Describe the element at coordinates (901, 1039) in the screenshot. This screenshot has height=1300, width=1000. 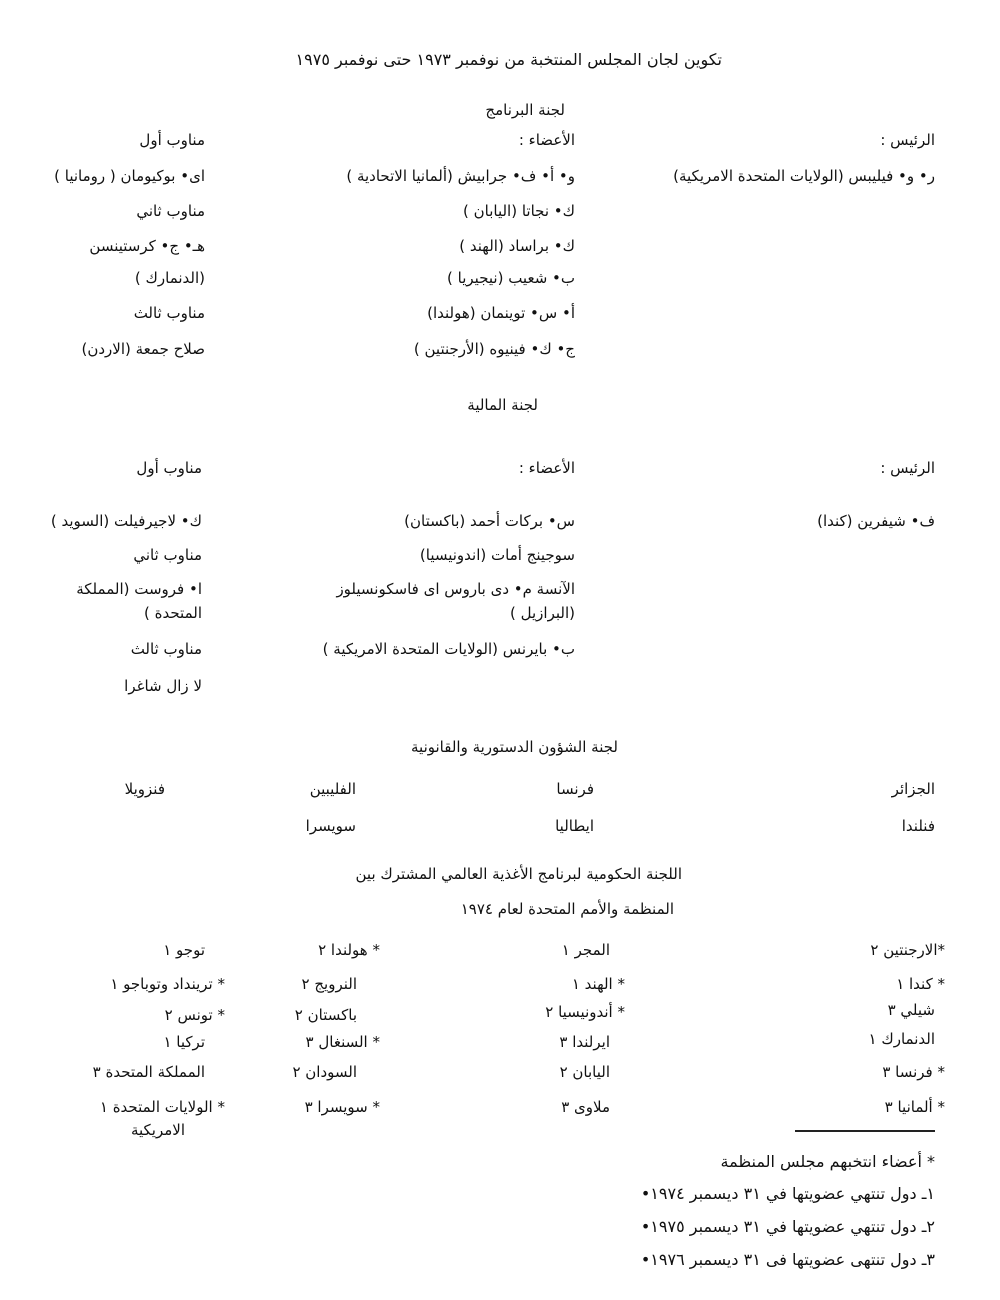
I see `wfp-member: الدنمارك ١` at that location.